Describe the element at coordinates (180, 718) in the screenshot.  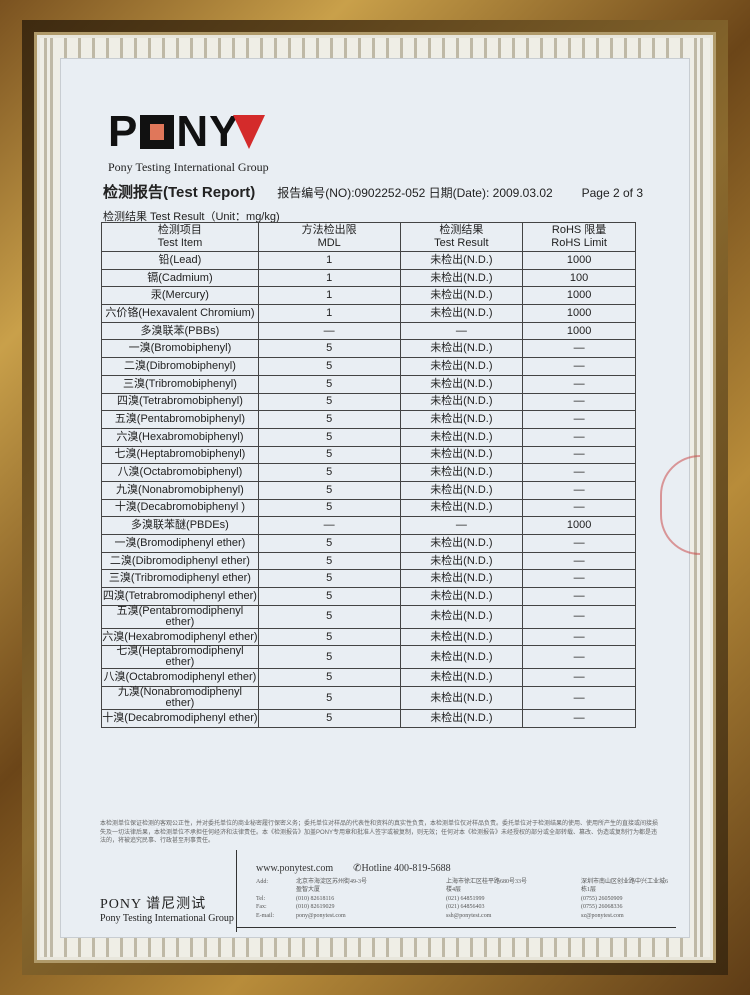
I see `test-item: 十溴(Decabromodiphenyl ether)` at that location.